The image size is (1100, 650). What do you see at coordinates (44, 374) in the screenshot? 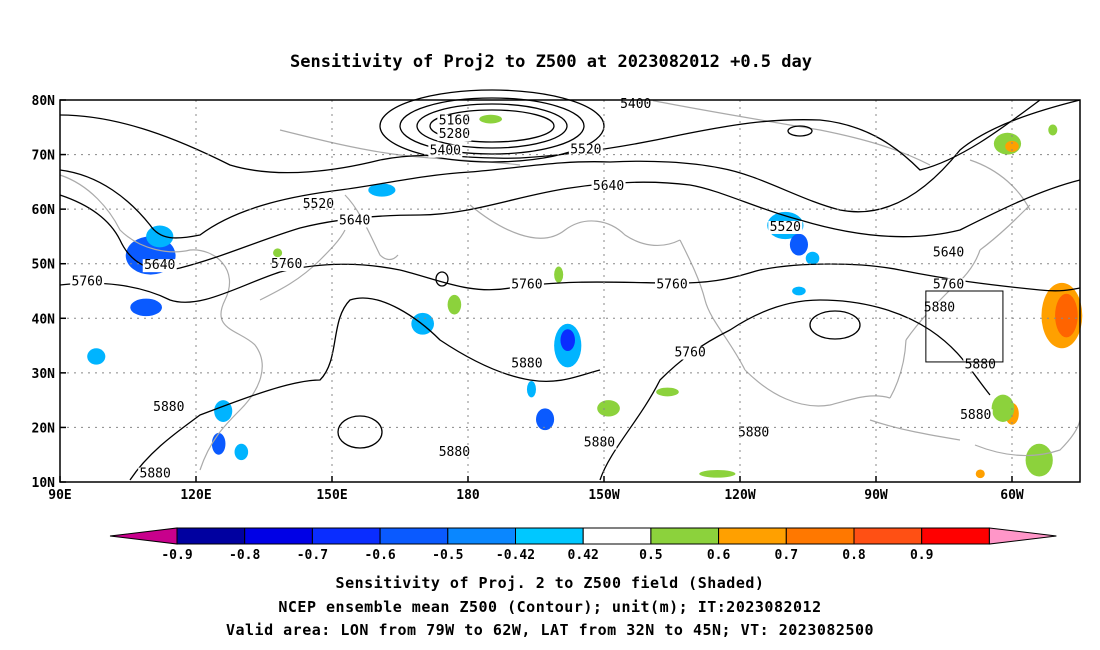
I see `lat-tick-label: 30N` at bounding box center [44, 374].